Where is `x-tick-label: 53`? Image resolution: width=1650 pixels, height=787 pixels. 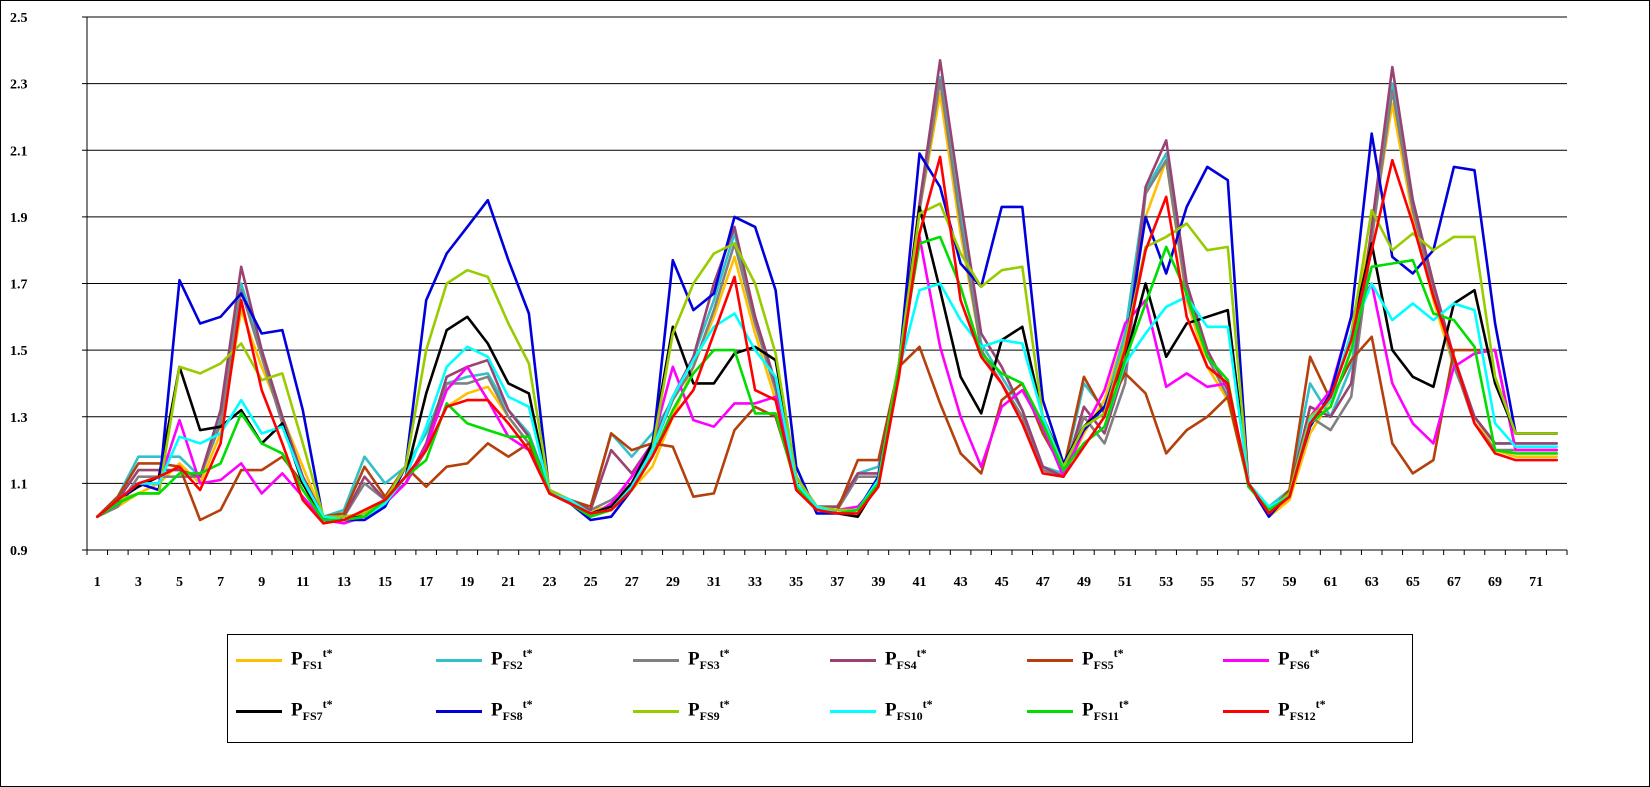 x-tick-label: 53 is located at coordinates (1166, 582).